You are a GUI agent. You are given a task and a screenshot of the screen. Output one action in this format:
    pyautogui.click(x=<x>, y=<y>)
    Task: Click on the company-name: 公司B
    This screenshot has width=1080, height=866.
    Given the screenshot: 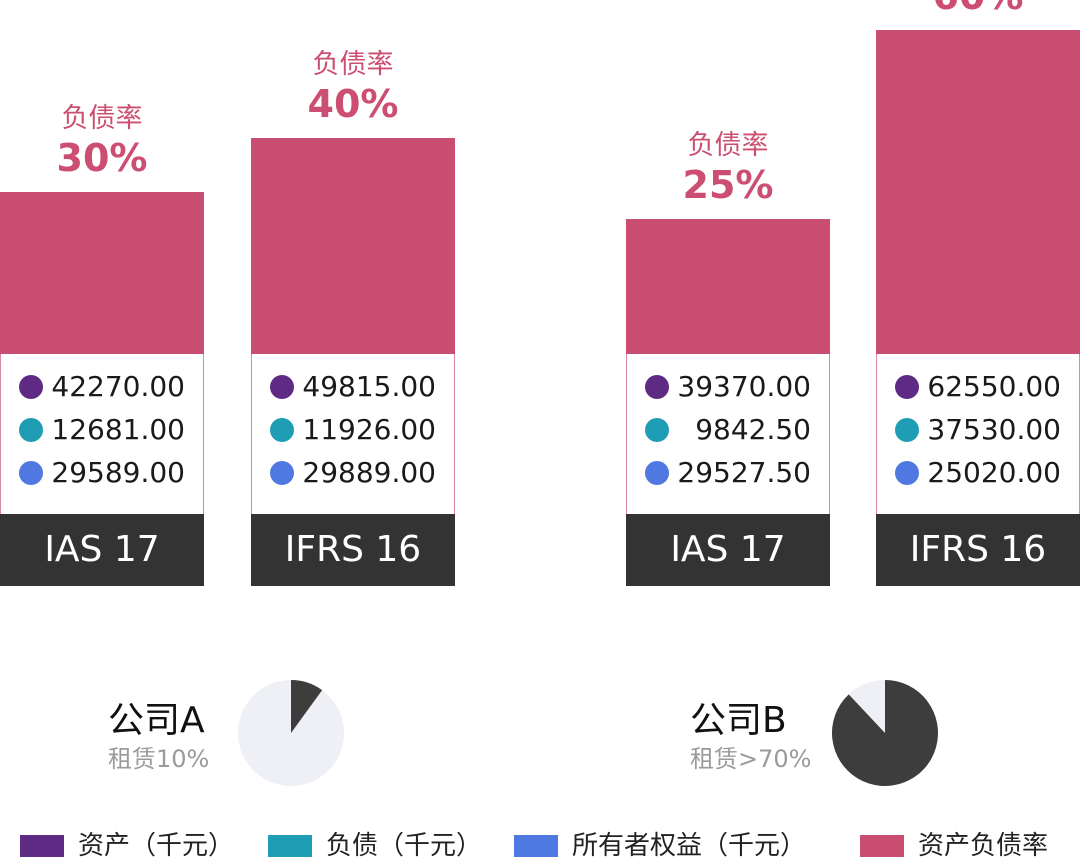 What is the action you would take?
    pyautogui.click(x=738, y=720)
    